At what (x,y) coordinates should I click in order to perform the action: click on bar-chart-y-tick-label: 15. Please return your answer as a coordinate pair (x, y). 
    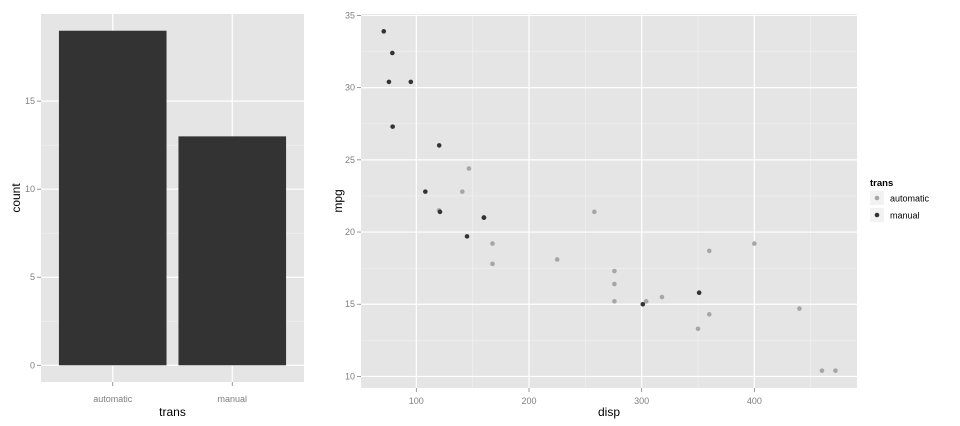
    Looking at the image, I should click on (30, 101).